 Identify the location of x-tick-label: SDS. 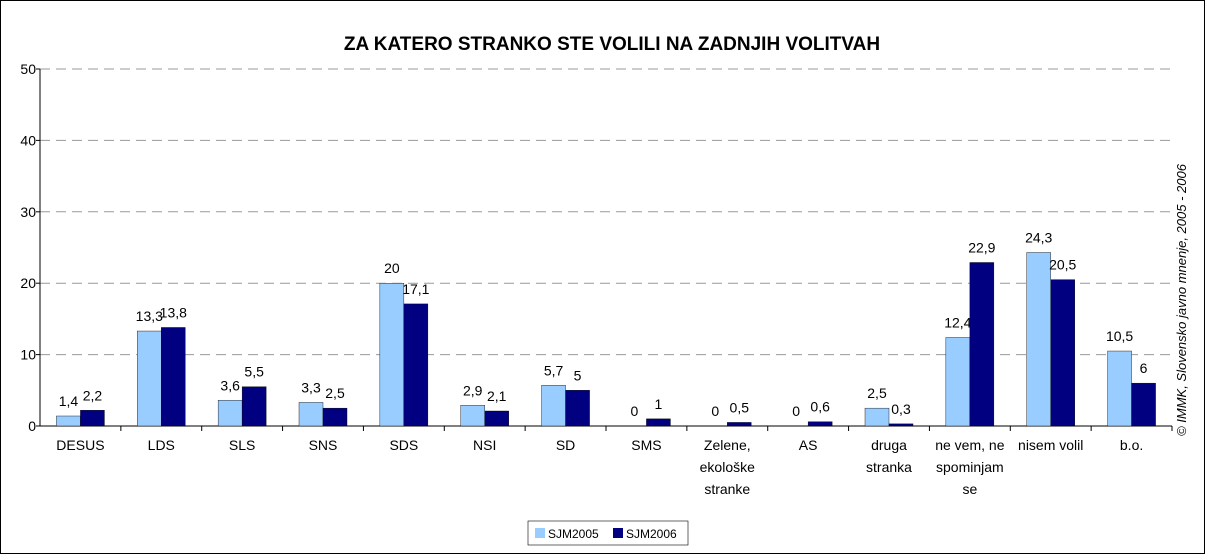
(403, 445).